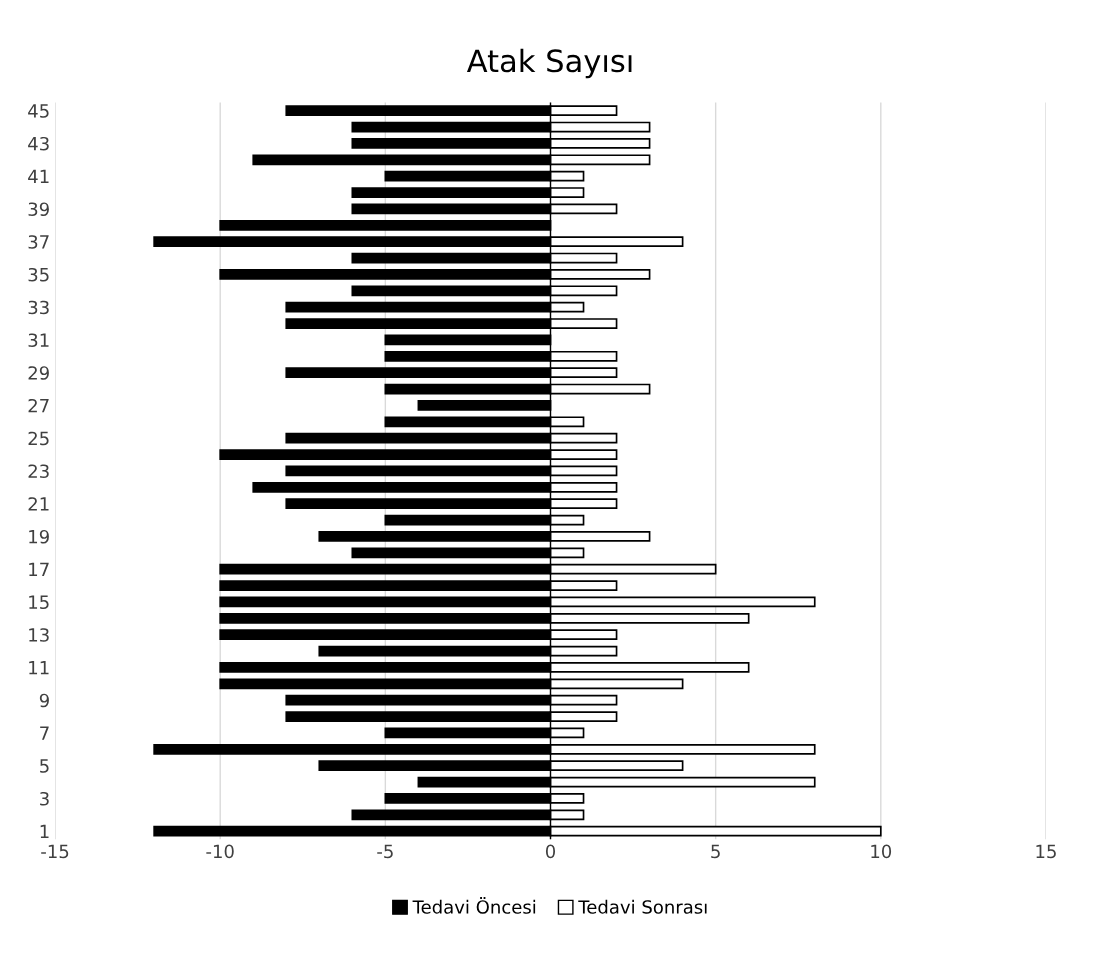 The height and width of the screenshot is (976, 1101). I want to click on legend-label: Tedavi Öncesi, so click(474, 905).